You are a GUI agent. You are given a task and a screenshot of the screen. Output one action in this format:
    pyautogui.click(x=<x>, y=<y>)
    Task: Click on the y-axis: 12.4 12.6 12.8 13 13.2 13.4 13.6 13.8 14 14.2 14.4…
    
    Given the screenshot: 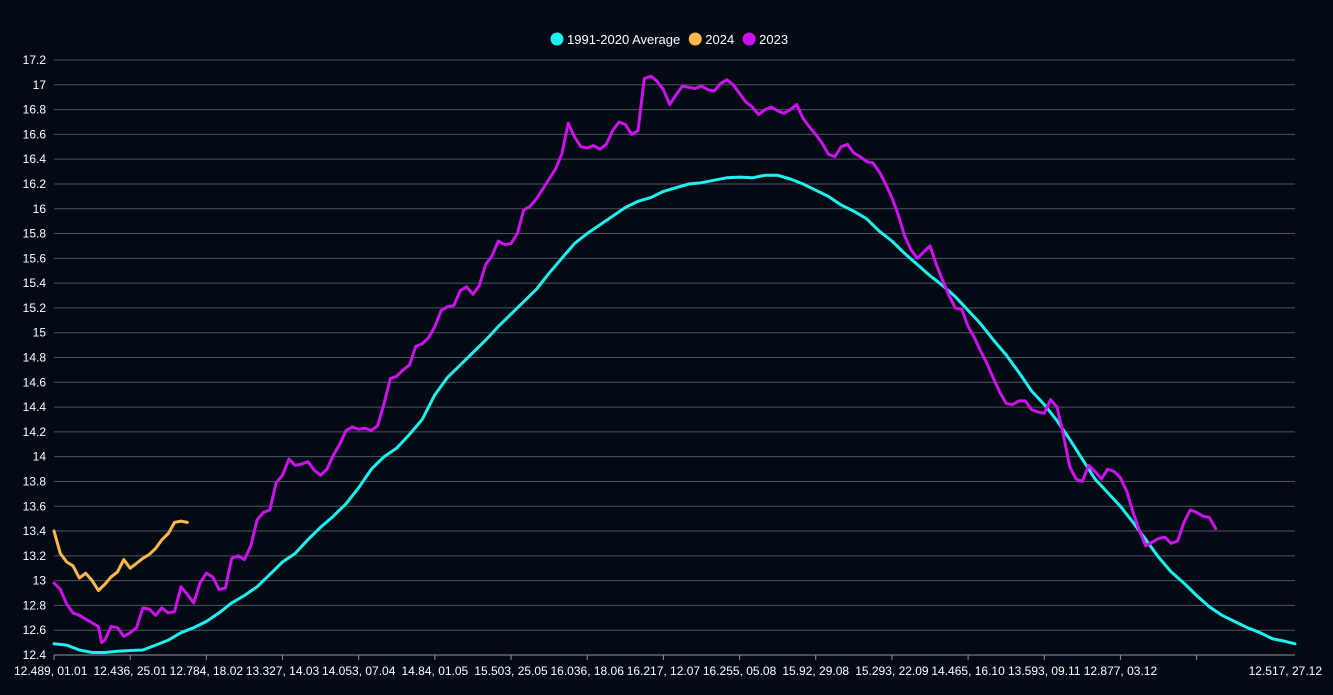 What is the action you would take?
    pyautogui.click(x=35, y=357)
    